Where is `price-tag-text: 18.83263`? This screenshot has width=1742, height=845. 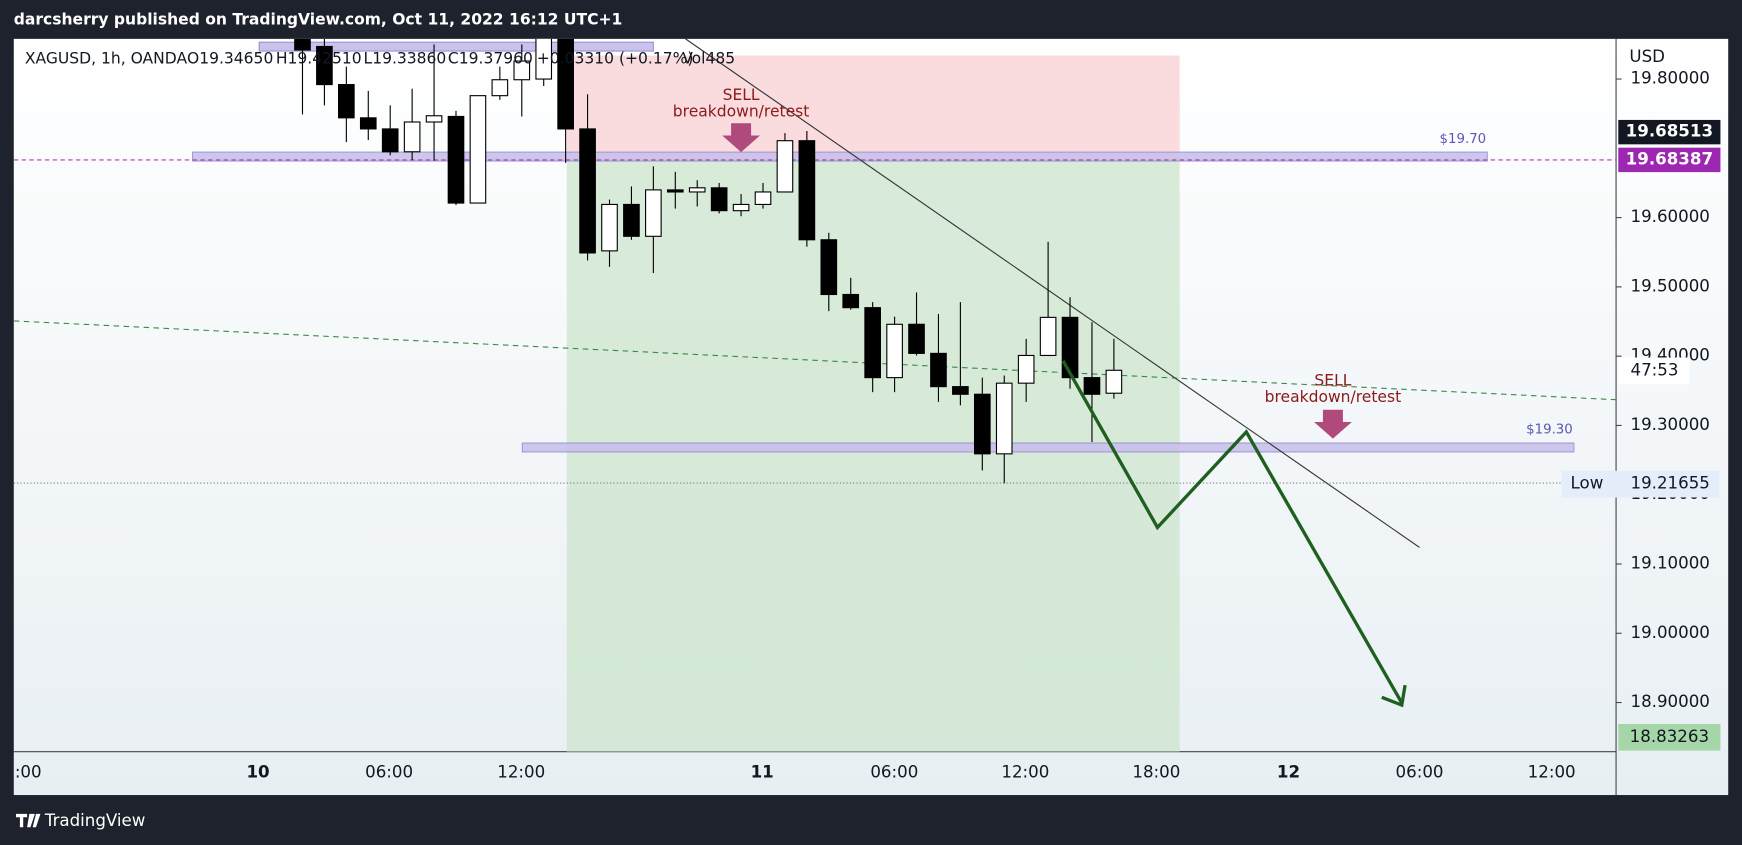 price-tag-text: 18.83263 is located at coordinates (1669, 736).